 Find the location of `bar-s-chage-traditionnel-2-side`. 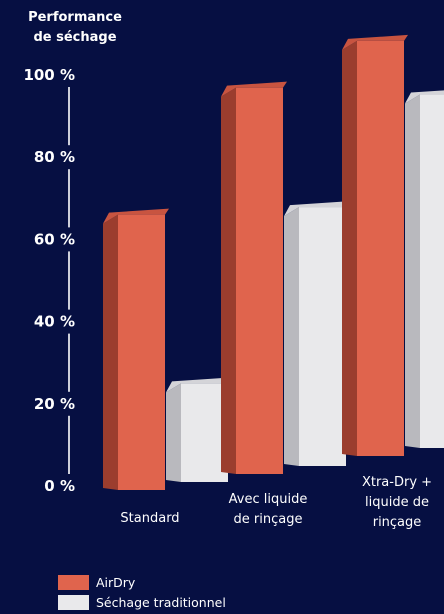

bar-s-chage-traditionnel-2-side is located at coordinates (412, 271).